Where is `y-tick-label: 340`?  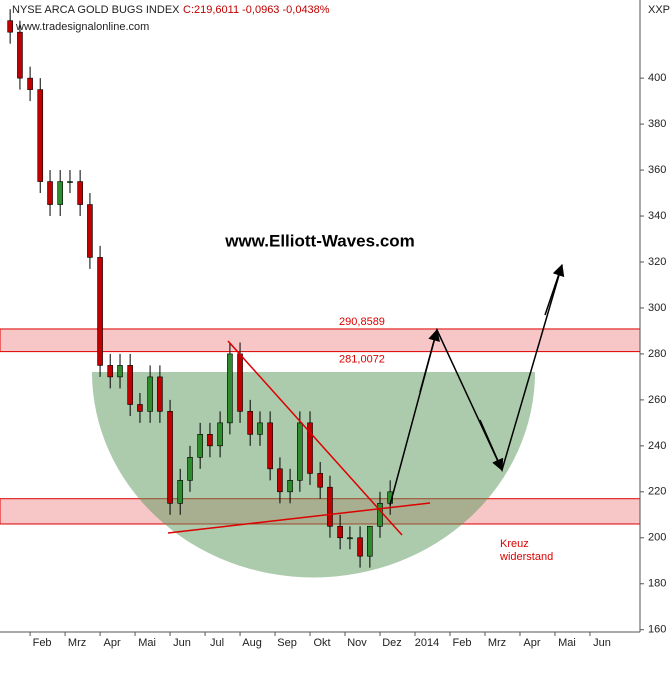
y-tick-label: 340 is located at coordinates (657, 216).